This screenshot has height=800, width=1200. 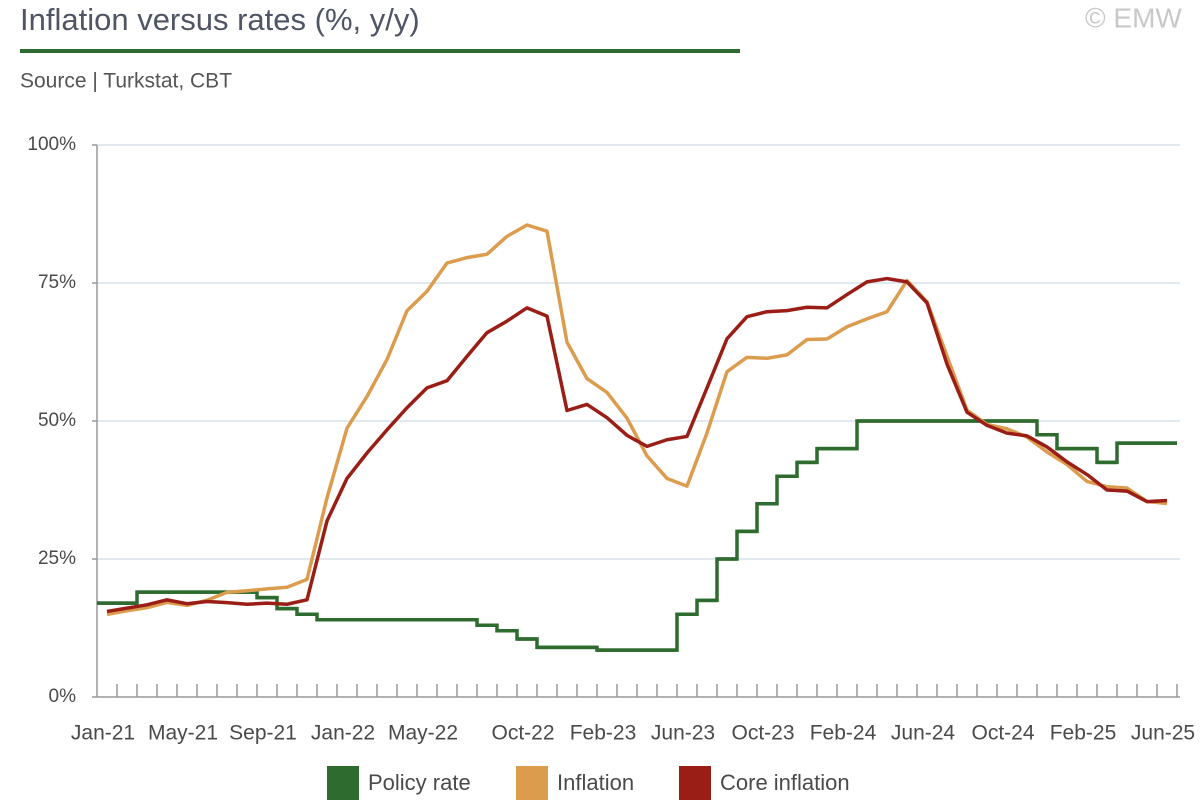 What do you see at coordinates (683, 733) in the screenshot?
I see `x-tick-label: Jun-23` at bounding box center [683, 733].